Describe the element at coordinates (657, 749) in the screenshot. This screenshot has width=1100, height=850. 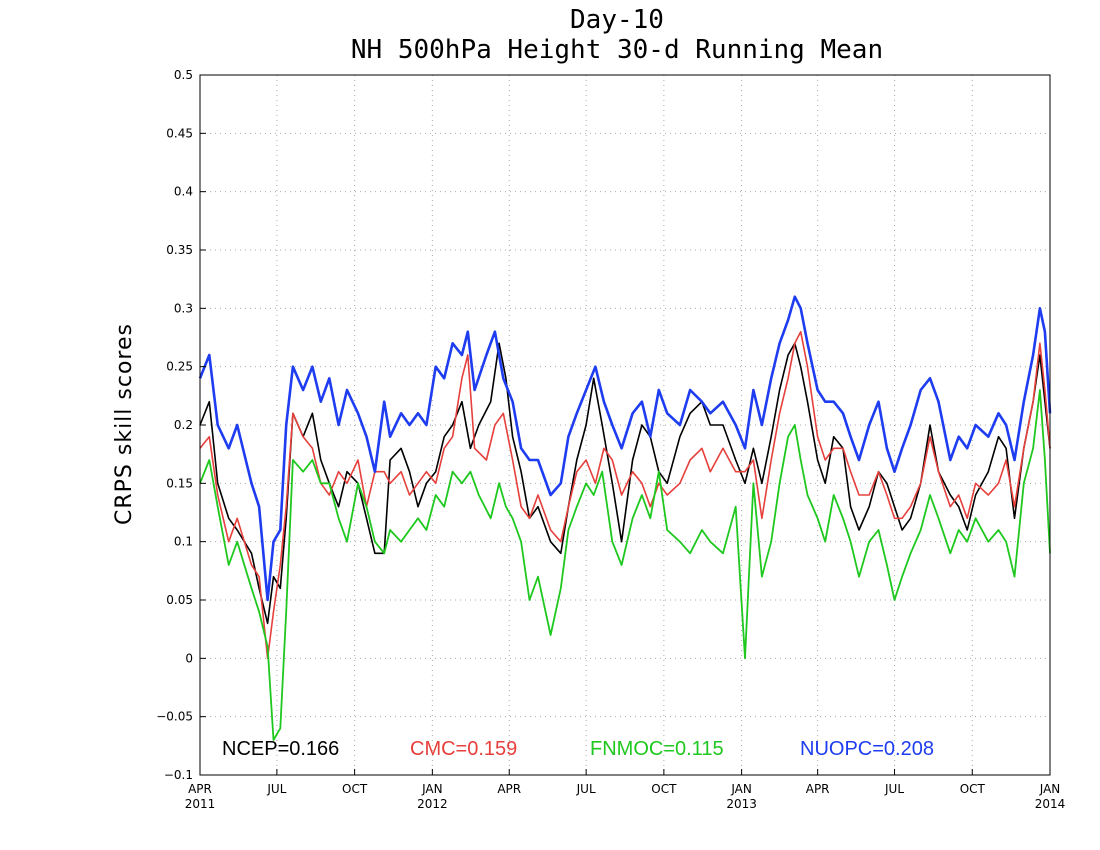
I see `legend-entry-fnmoc: FNMOC=0.115` at that location.